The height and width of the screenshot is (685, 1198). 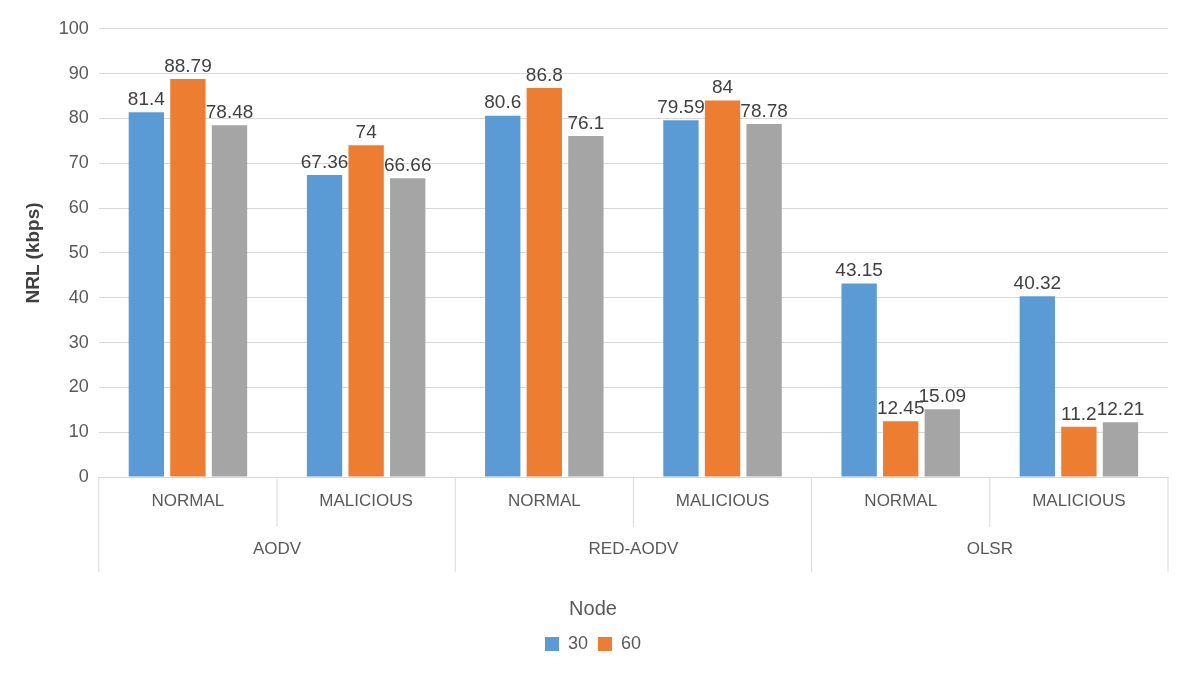 I want to click on data-label: 78.48, so click(x=229, y=111).